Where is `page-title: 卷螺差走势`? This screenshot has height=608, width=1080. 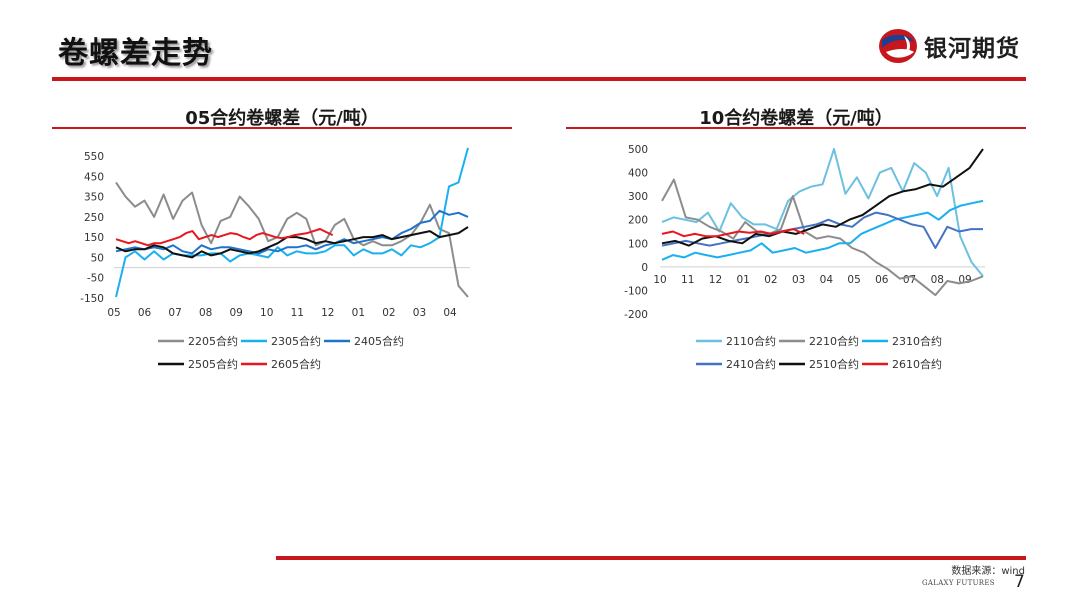 page-title: 卷螺差走势 is located at coordinates (135, 53).